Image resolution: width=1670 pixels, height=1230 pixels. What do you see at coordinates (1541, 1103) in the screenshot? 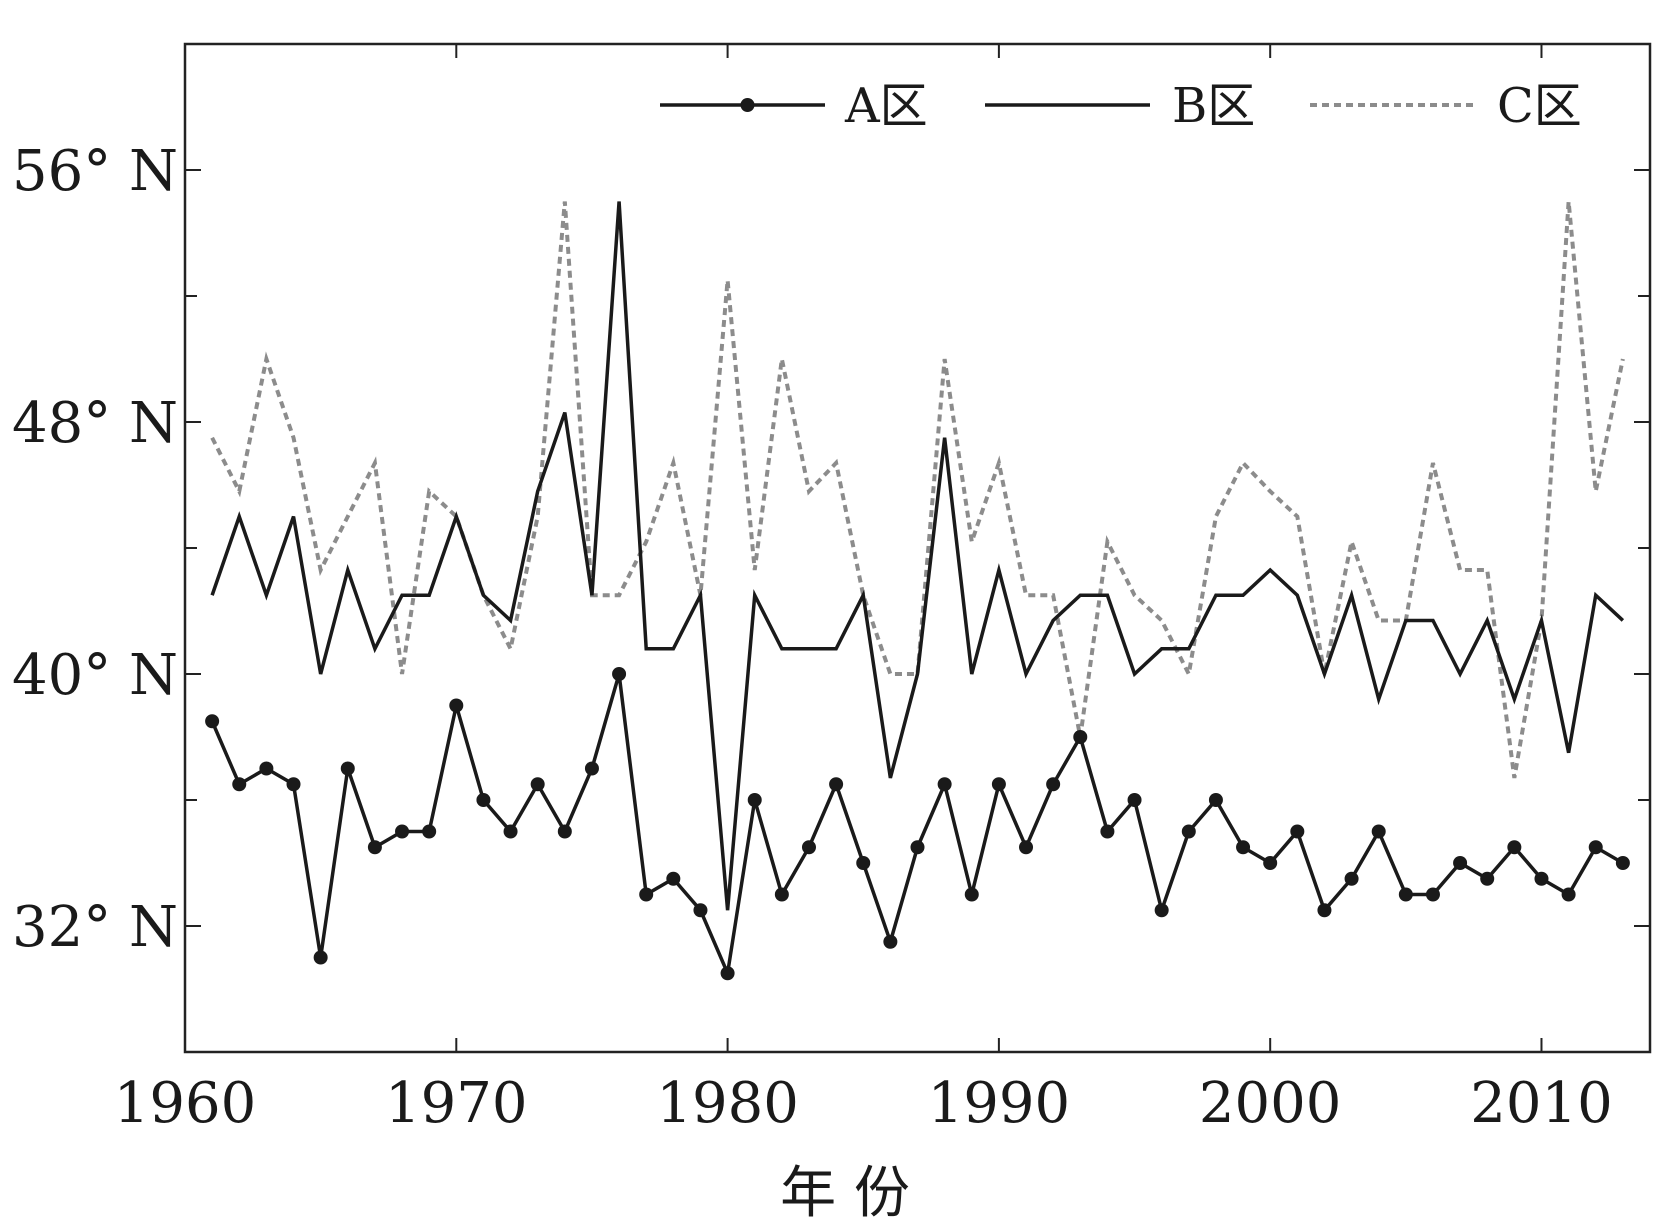
I see `x-tick-label: 2010` at bounding box center [1541, 1103].